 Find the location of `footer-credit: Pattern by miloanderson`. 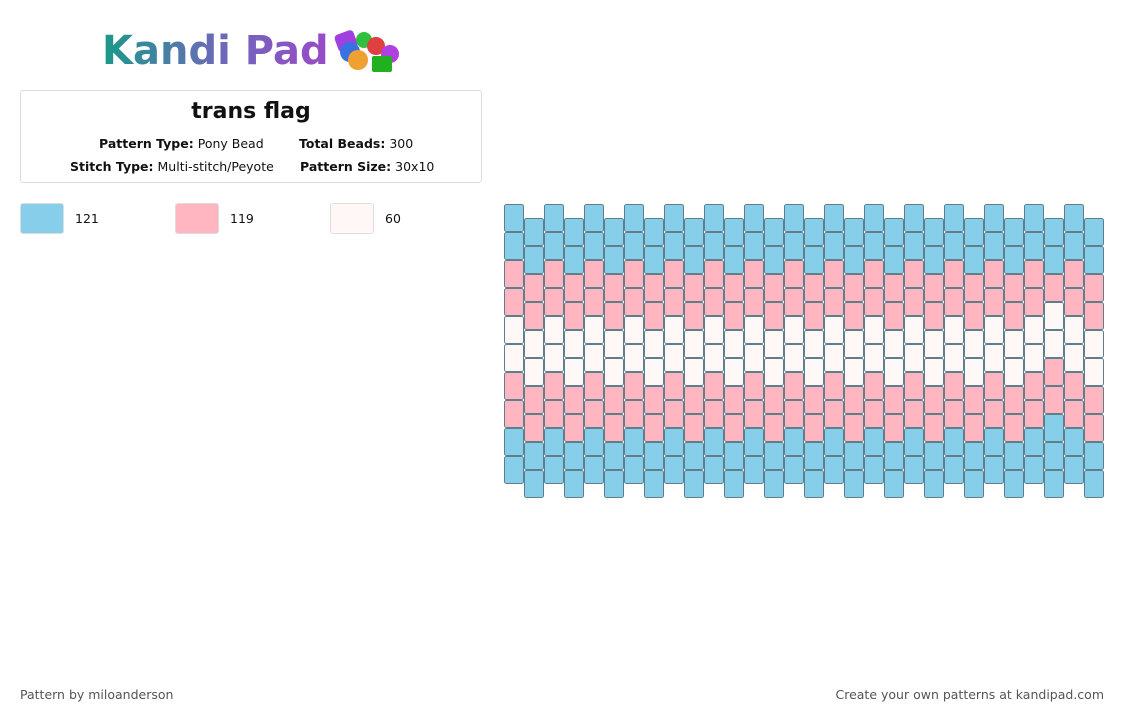

footer-credit: Pattern by miloanderson is located at coordinates (97, 694).